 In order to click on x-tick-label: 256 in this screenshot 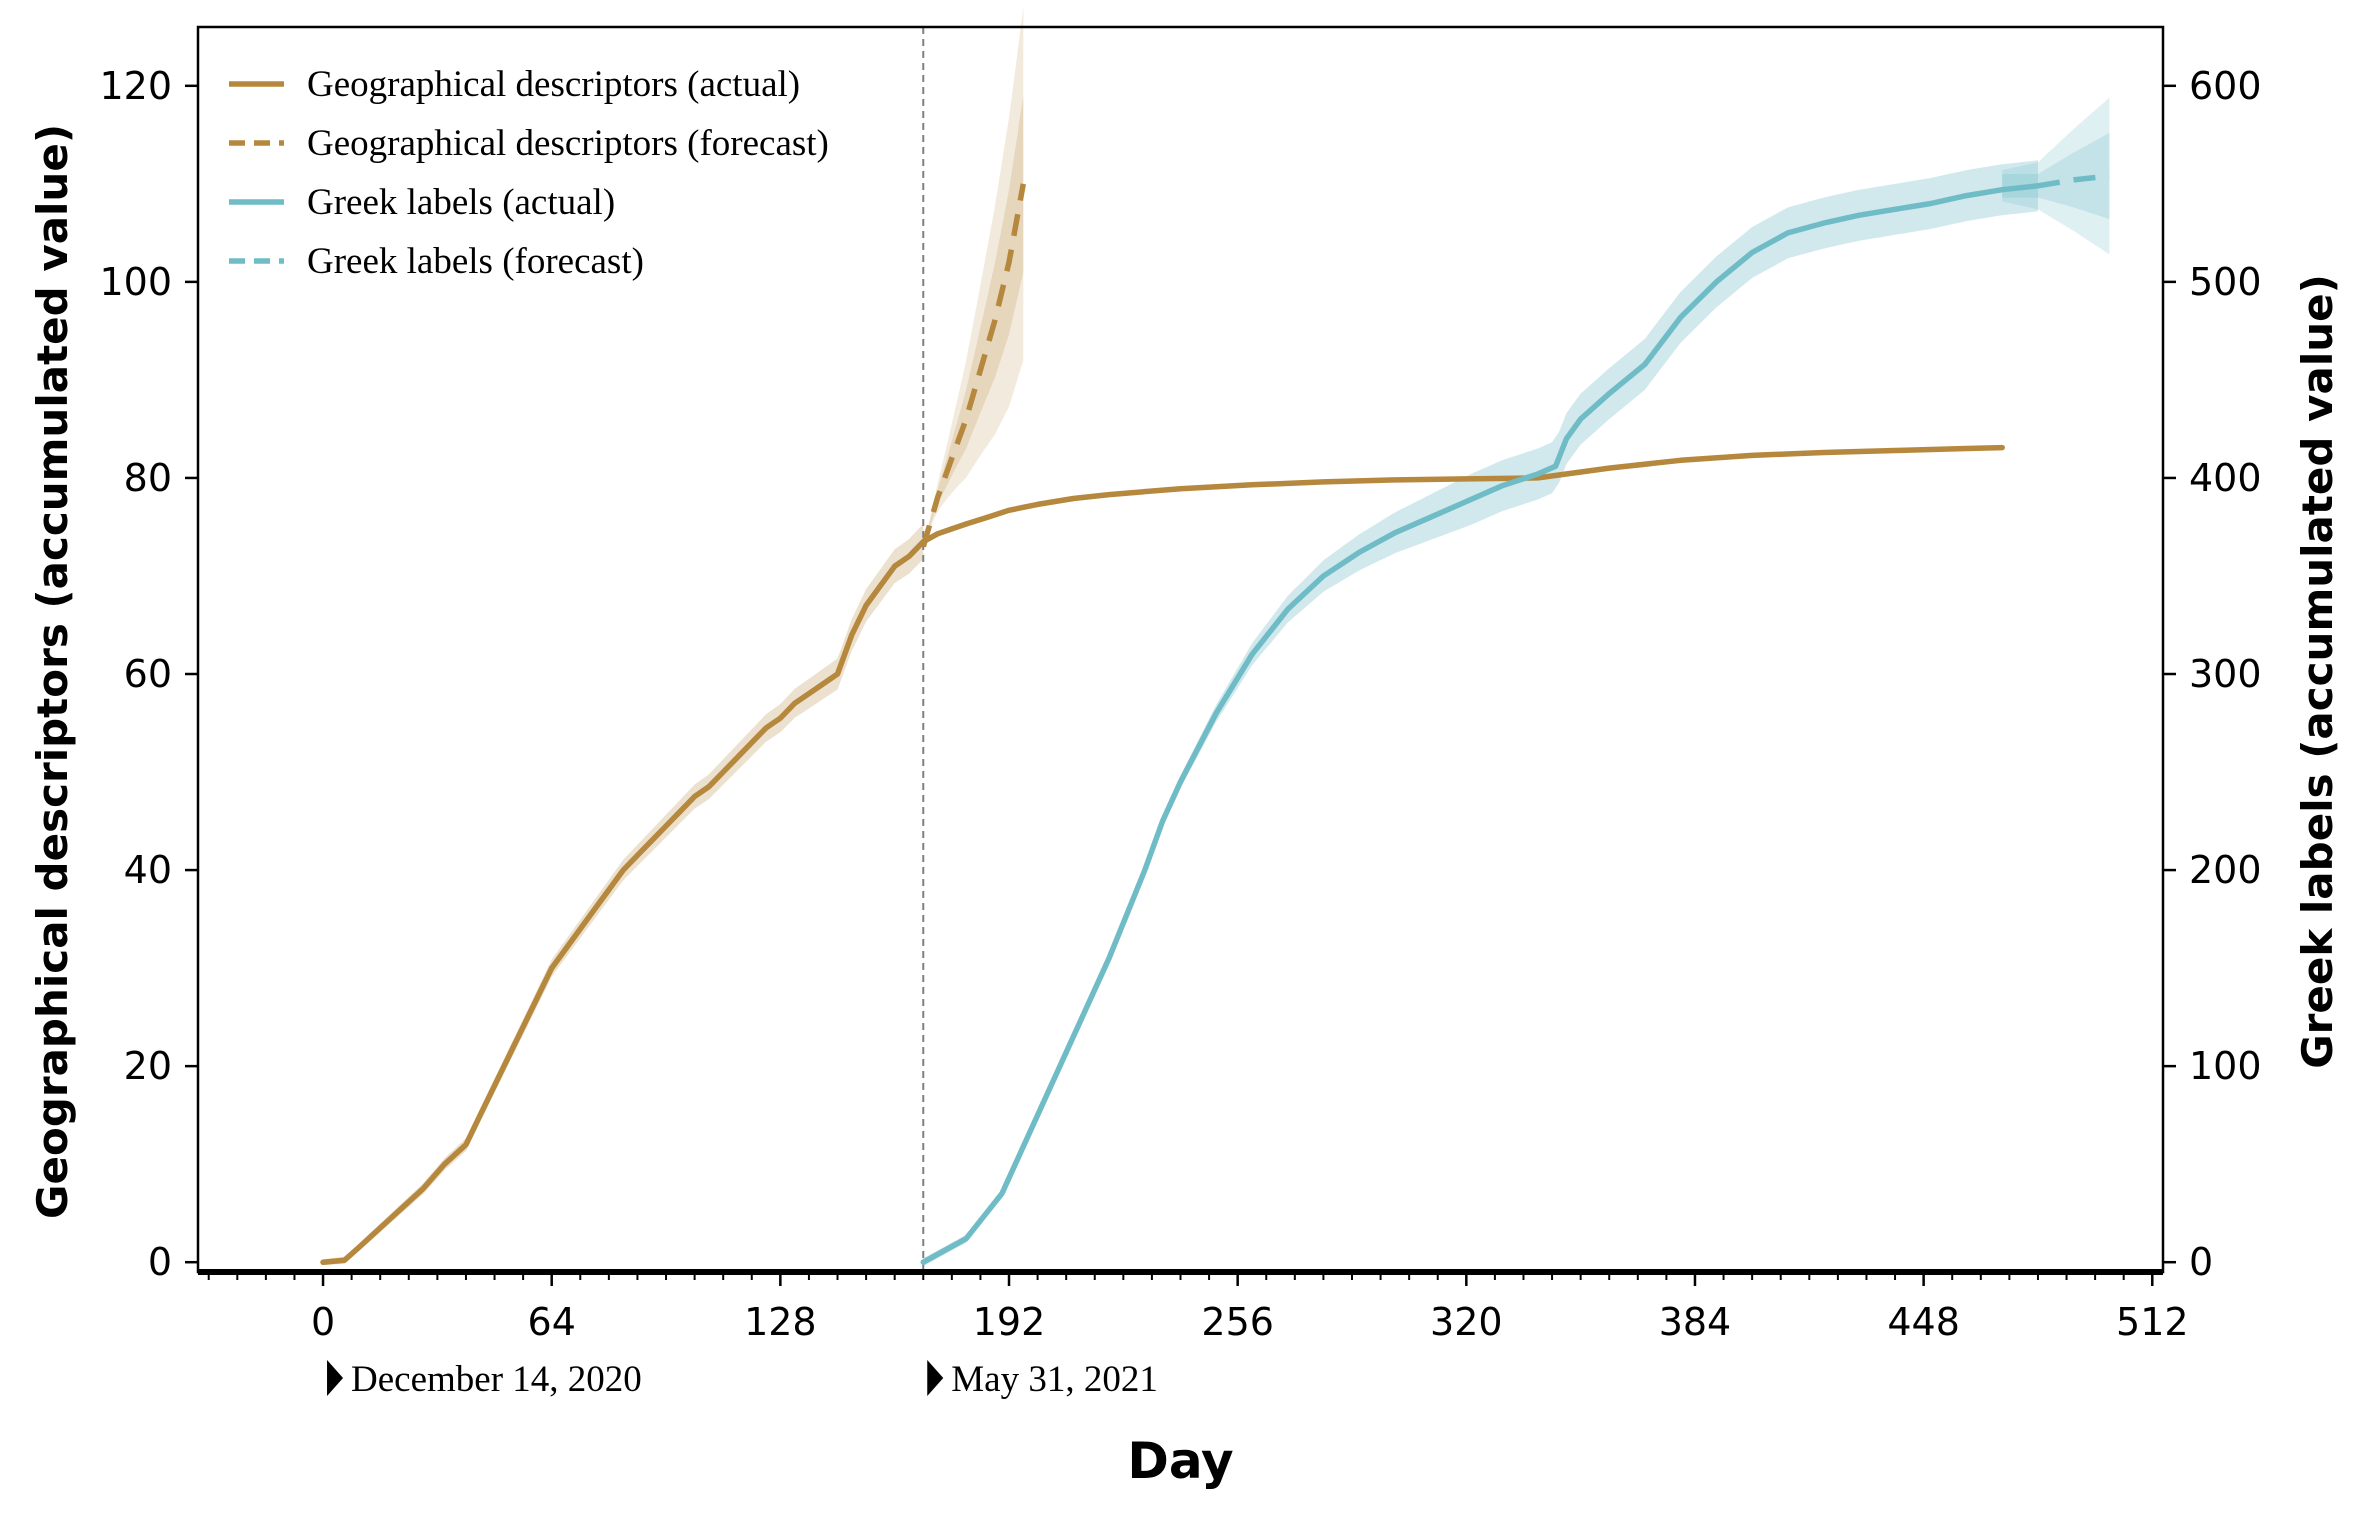, I will do `click(1237, 1322)`.